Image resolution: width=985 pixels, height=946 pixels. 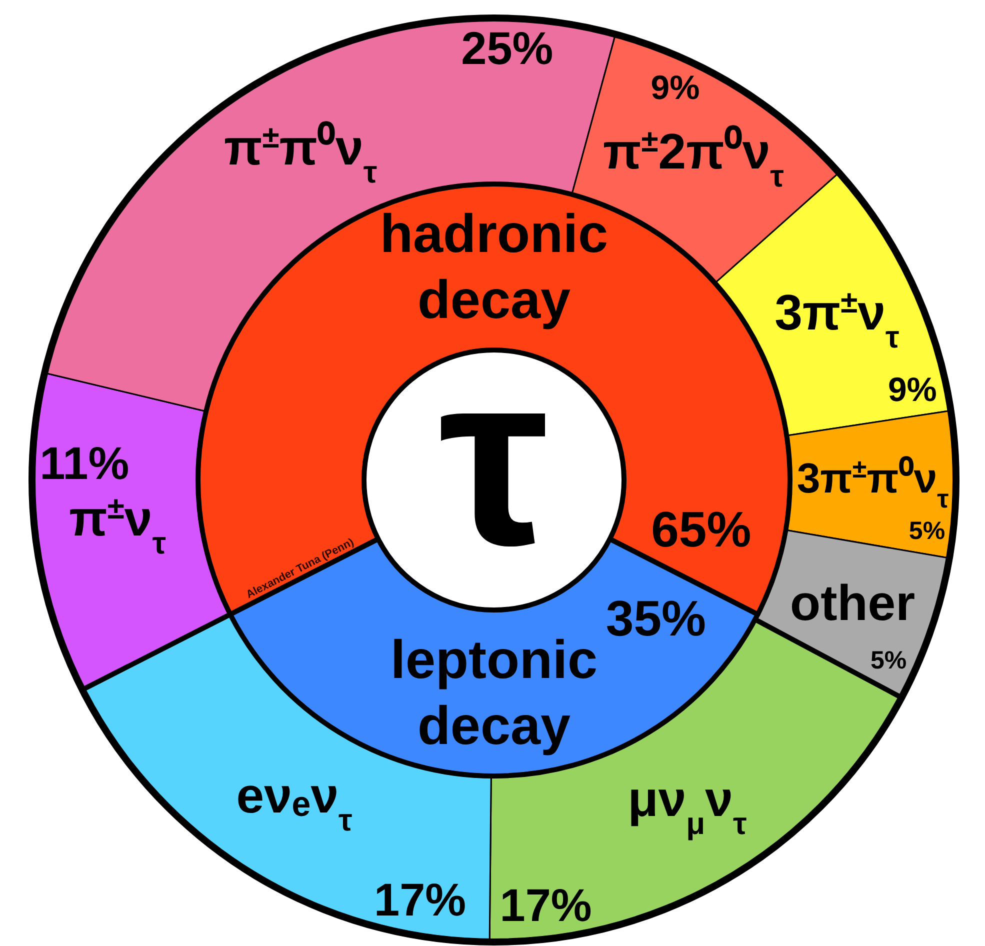 I want to click on slice-label: other, so click(x=853, y=602).